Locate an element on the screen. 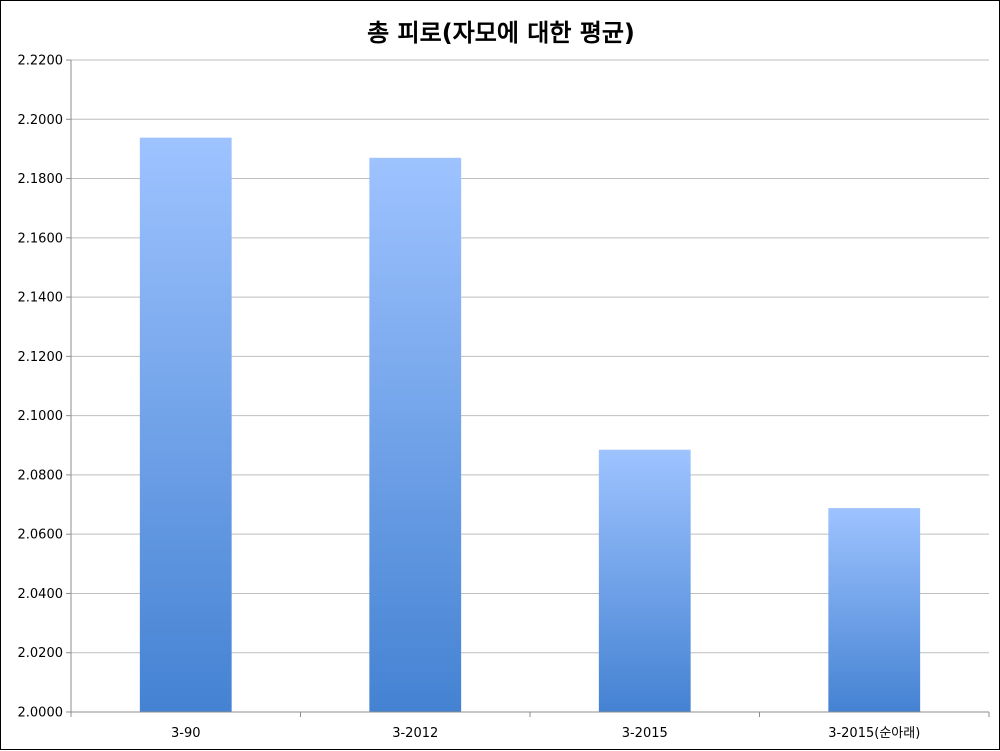  y-tick-label: 2.0200 is located at coordinates (41, 653).